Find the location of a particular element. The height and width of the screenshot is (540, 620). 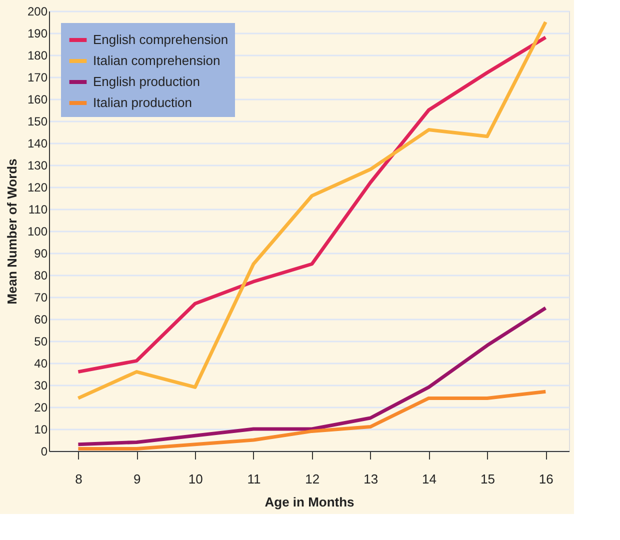

x-tick-label: 15 is located at coordinates (487, 479).